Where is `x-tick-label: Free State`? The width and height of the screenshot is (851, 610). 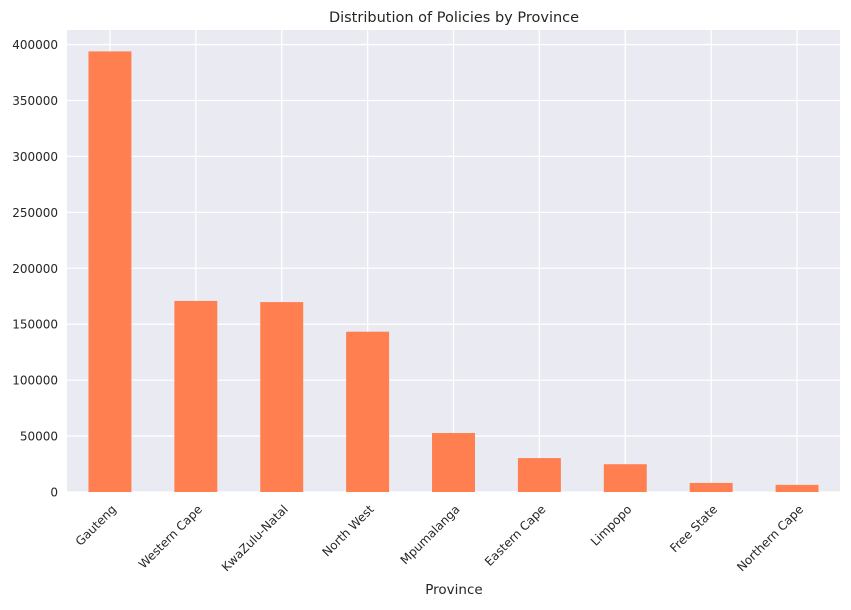 x-tick-label: Free State is located at coordinates (693, 528).